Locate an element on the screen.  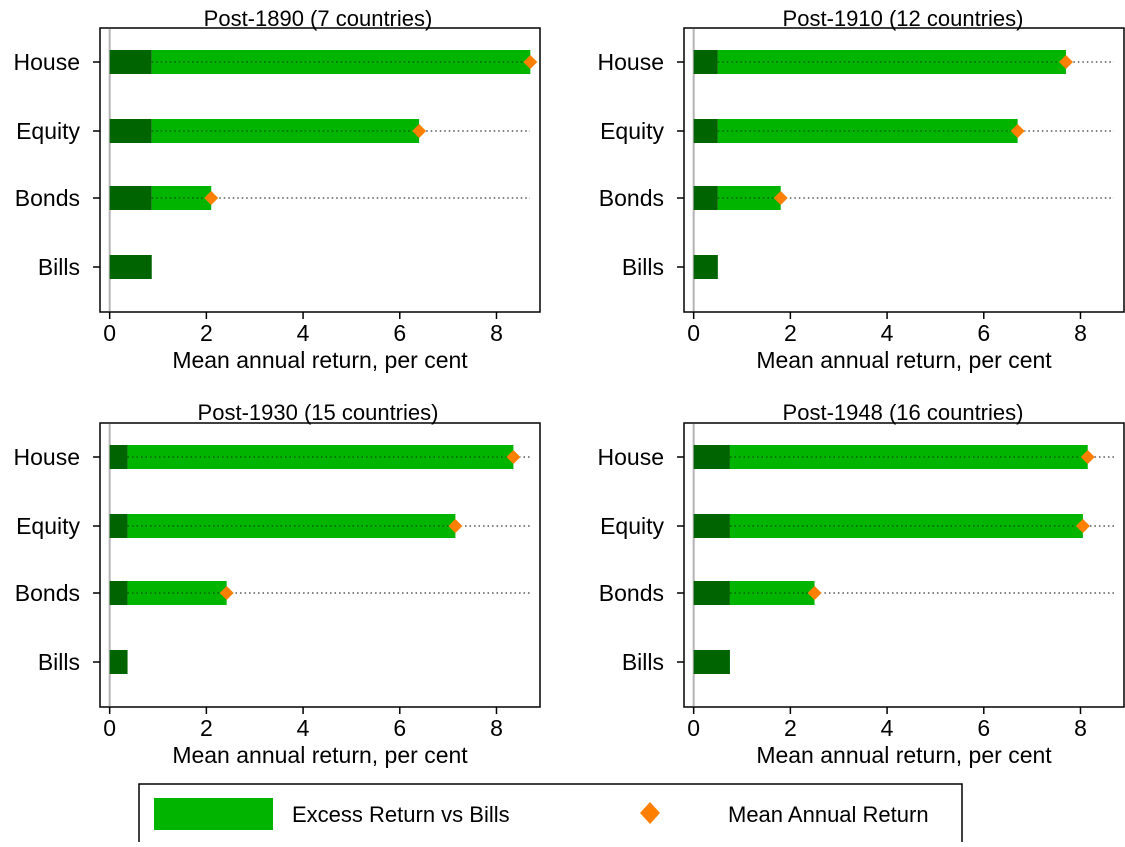
panel-title: Post-1910 (12 countries) is located at coordinates (903, 18).